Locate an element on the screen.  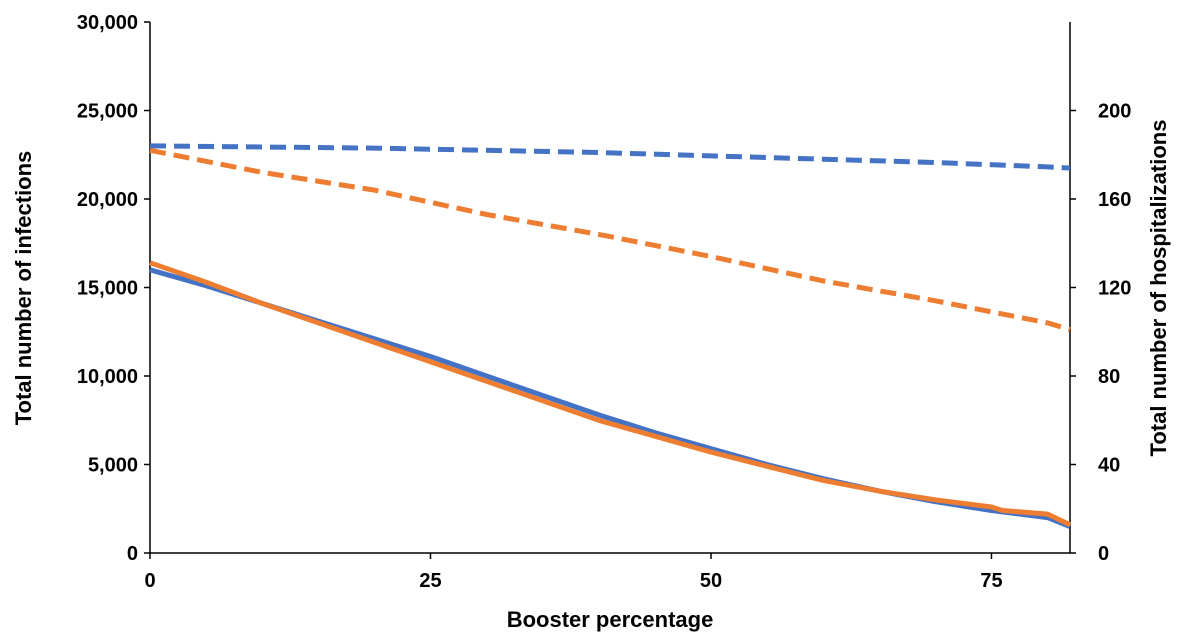
y-left-tick-label: 0 is located at coordinates (132, 554).